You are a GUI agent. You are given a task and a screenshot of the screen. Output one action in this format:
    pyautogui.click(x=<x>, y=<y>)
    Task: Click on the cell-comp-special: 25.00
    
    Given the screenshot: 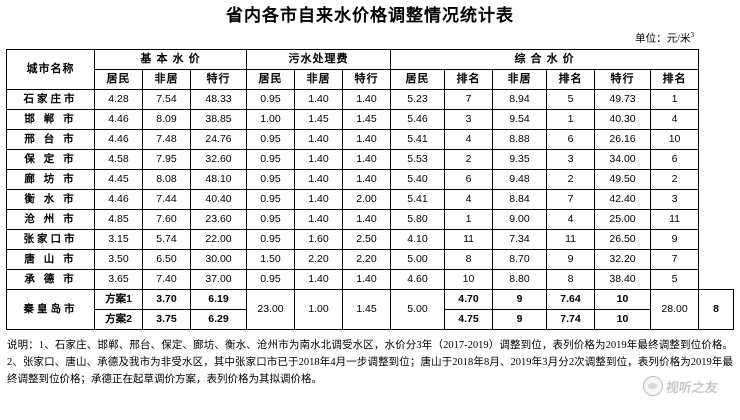 What is the action you would take?
    pyautogui.click(x=623, y=219)
    